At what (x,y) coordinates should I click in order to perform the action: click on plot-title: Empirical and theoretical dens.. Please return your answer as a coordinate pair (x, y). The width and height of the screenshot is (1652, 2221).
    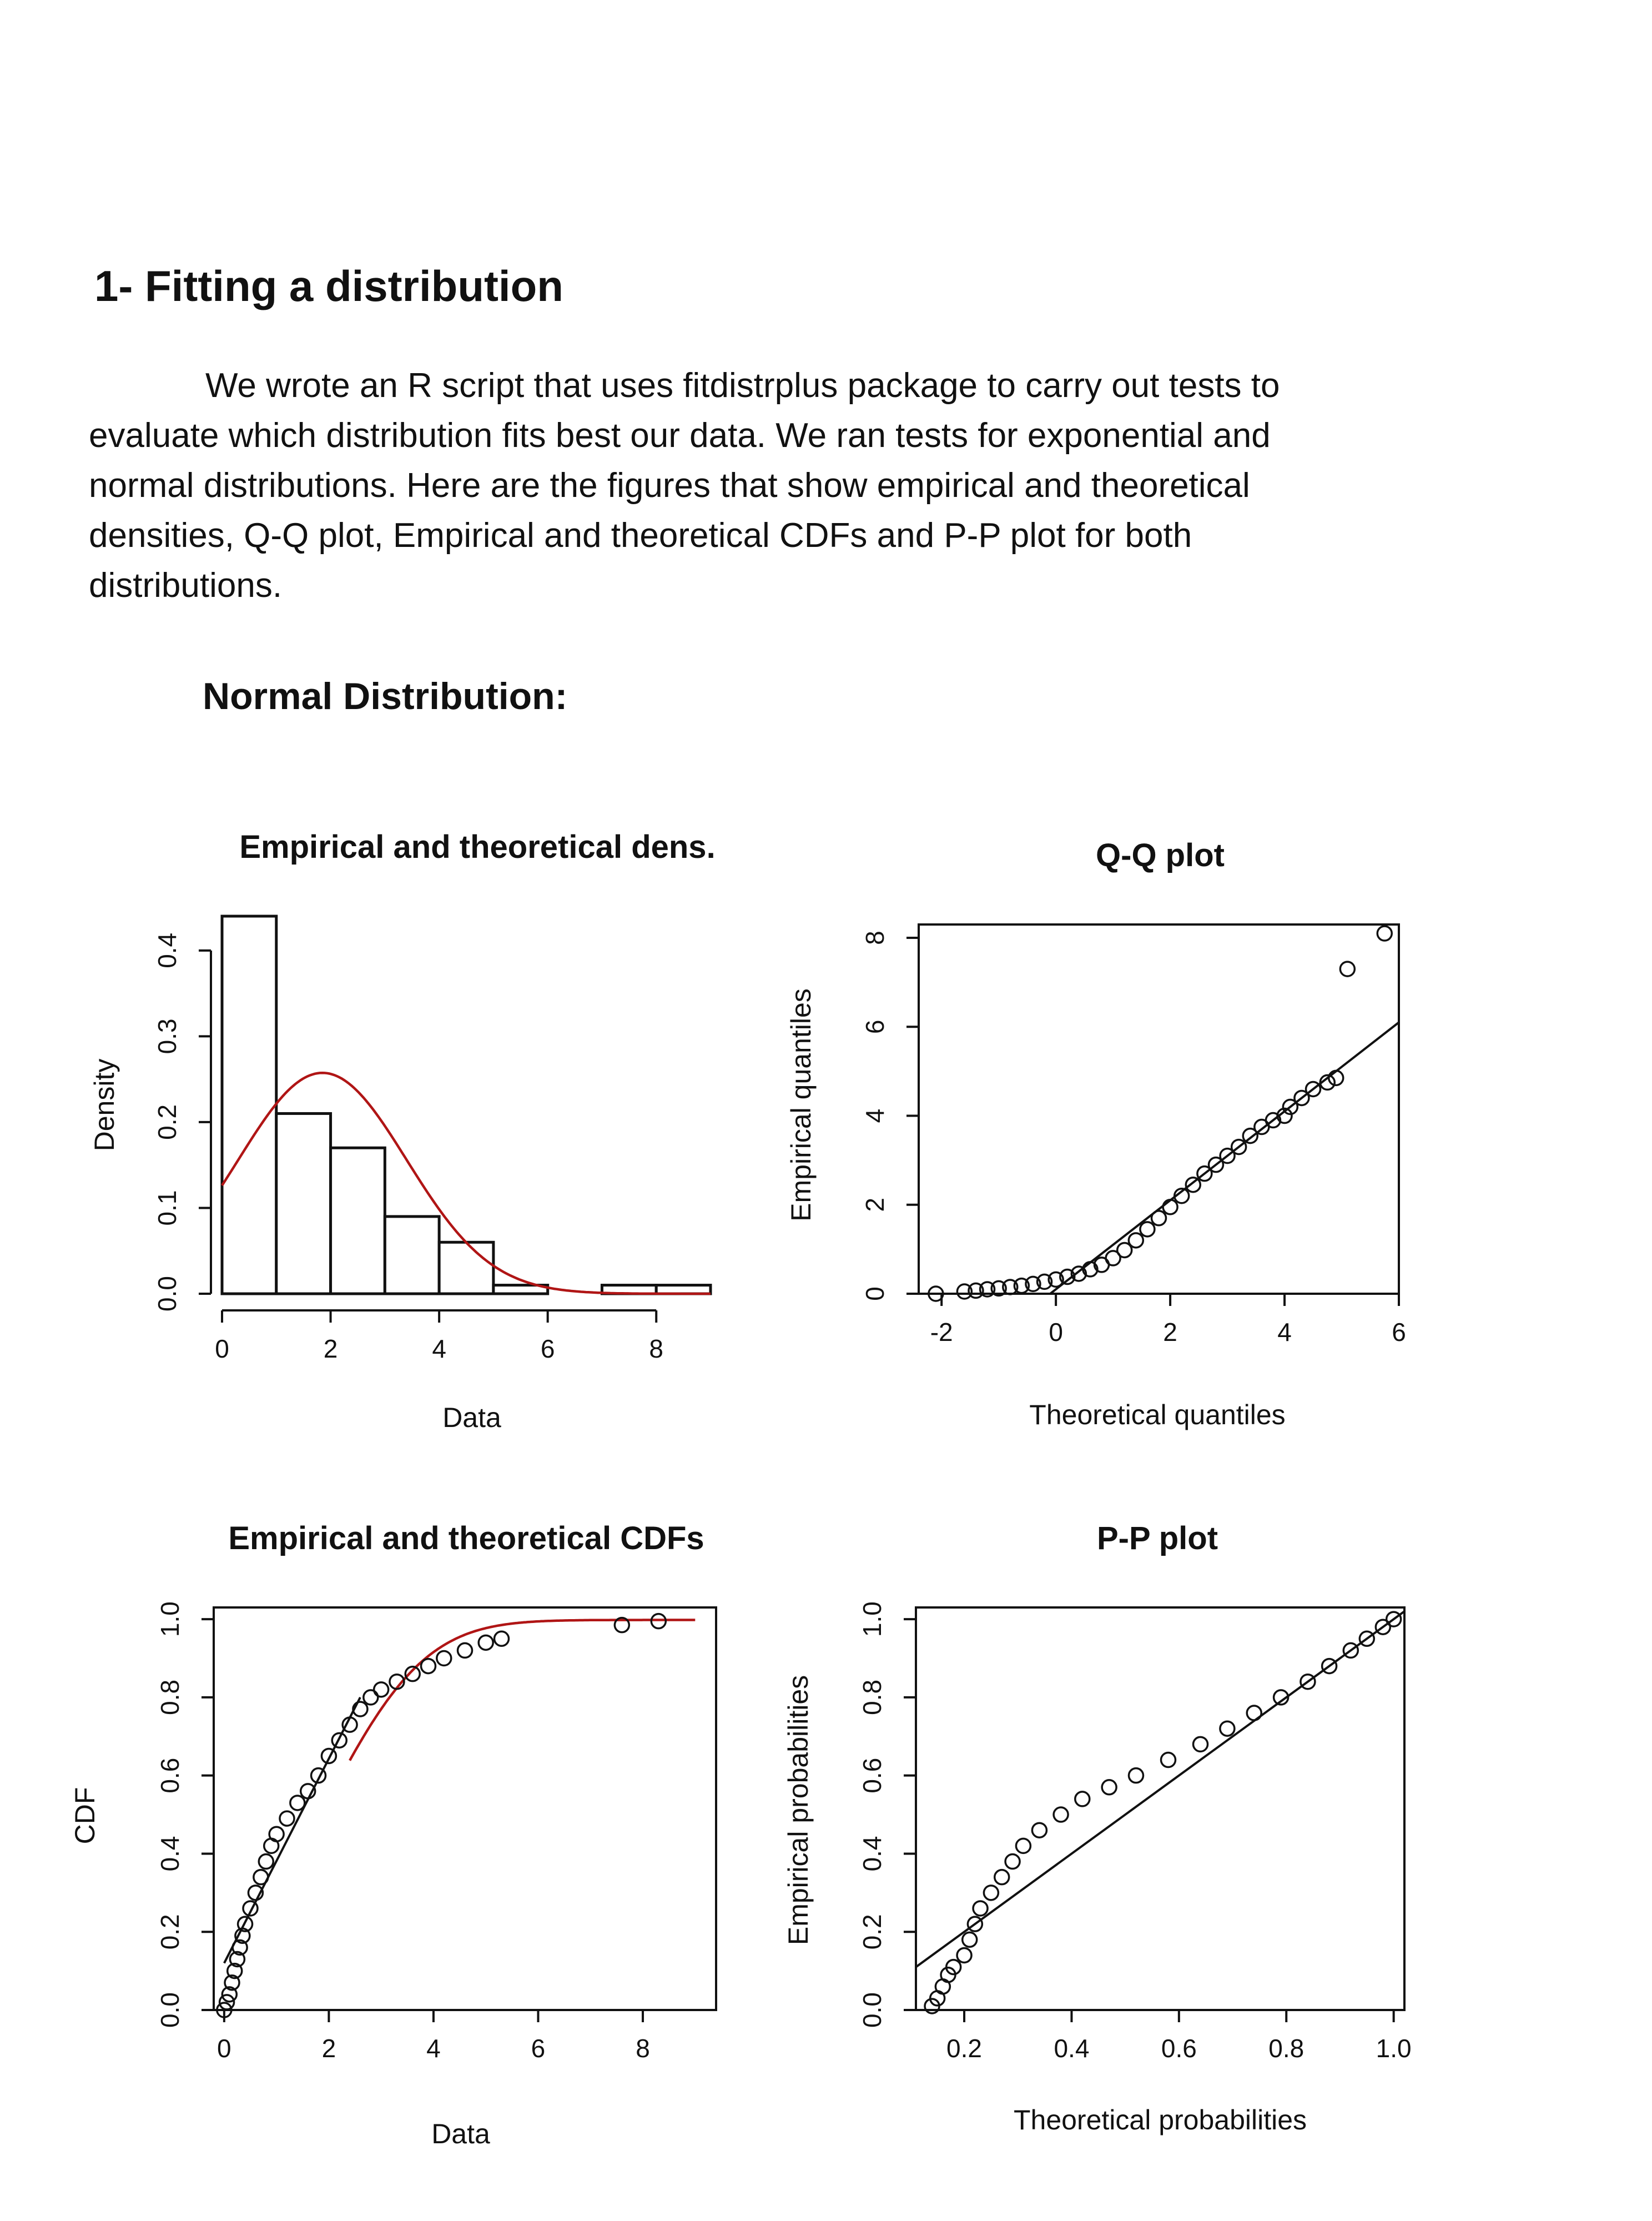
    Looking at the image, I should click on (477, 847).